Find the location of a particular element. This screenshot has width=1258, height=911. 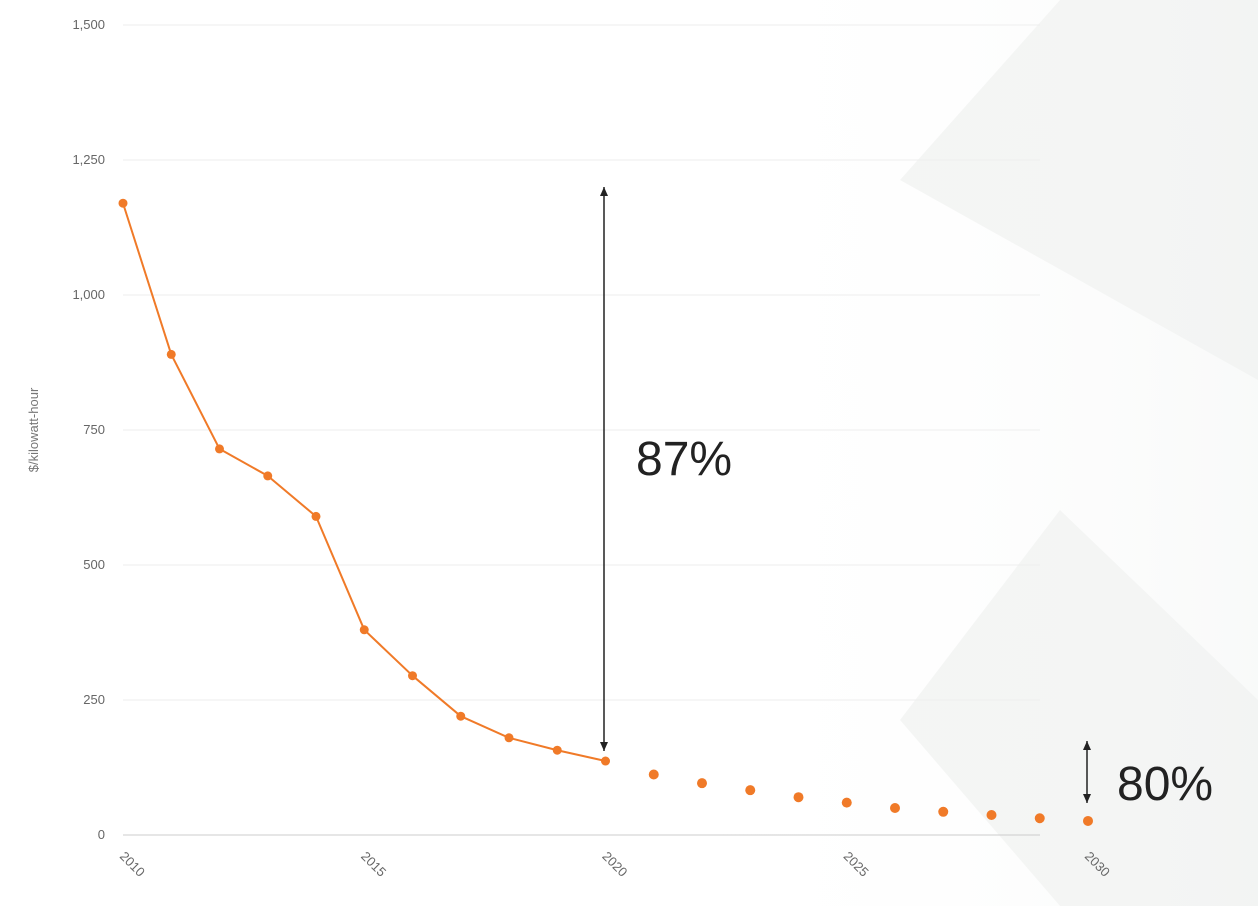

arrow-80-head-down is located at coordinates (1087, 798).